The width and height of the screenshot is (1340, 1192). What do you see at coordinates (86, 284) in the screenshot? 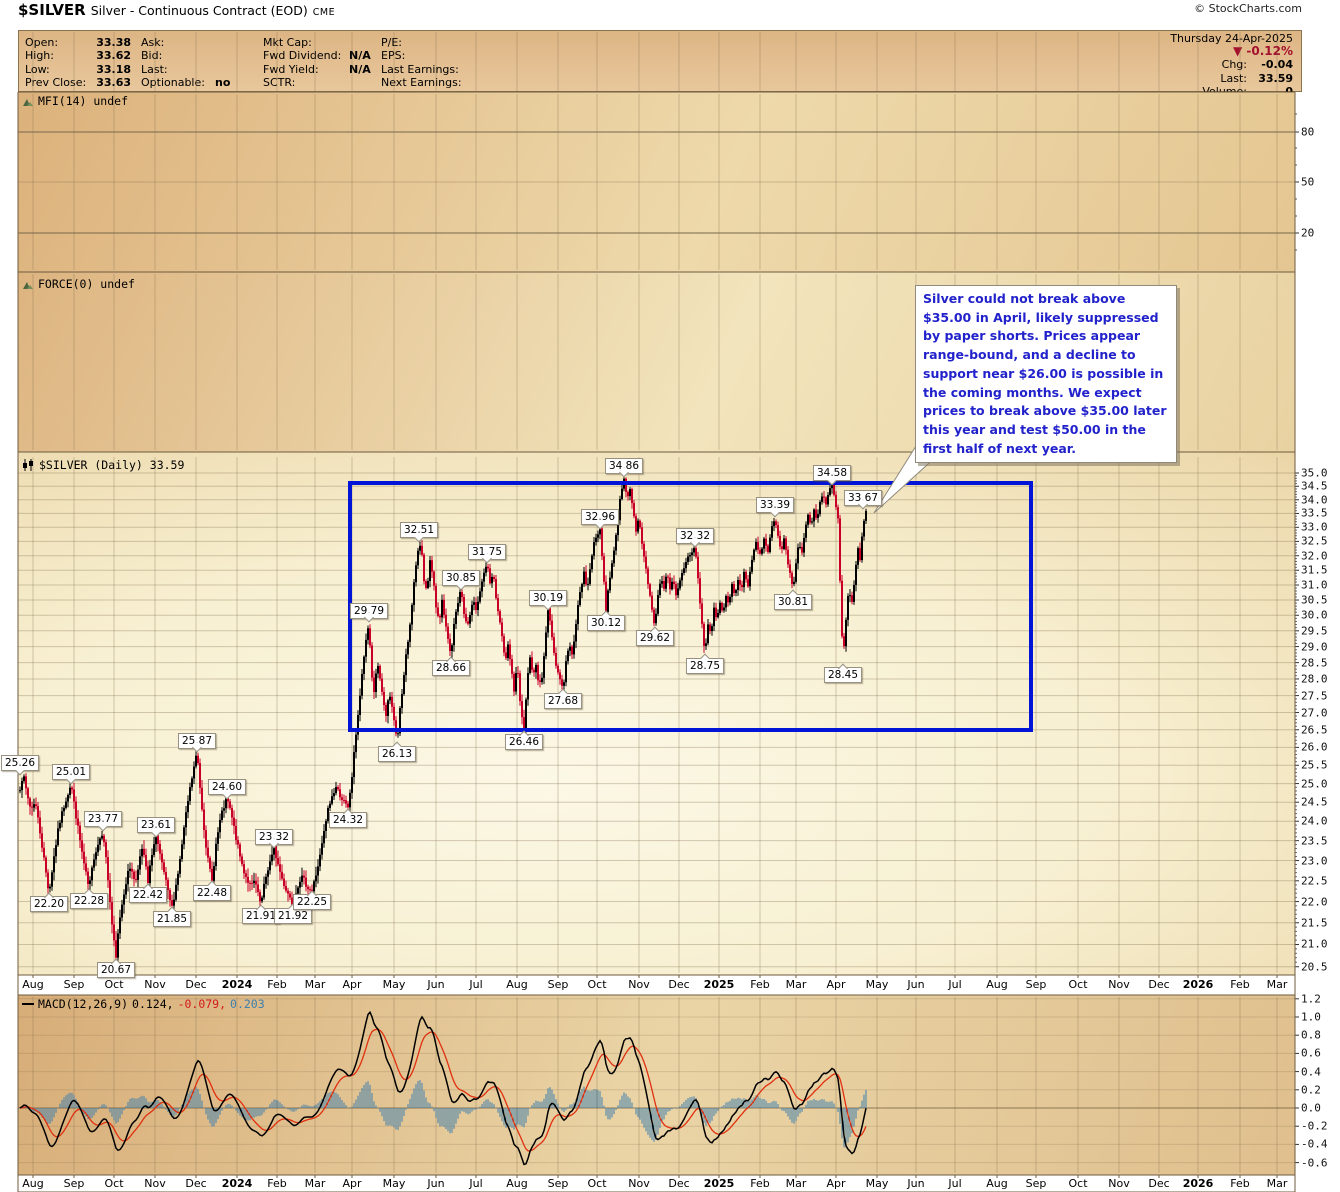
I see `force-label: FORCE(0) undef` at bounding box center [86, 284].